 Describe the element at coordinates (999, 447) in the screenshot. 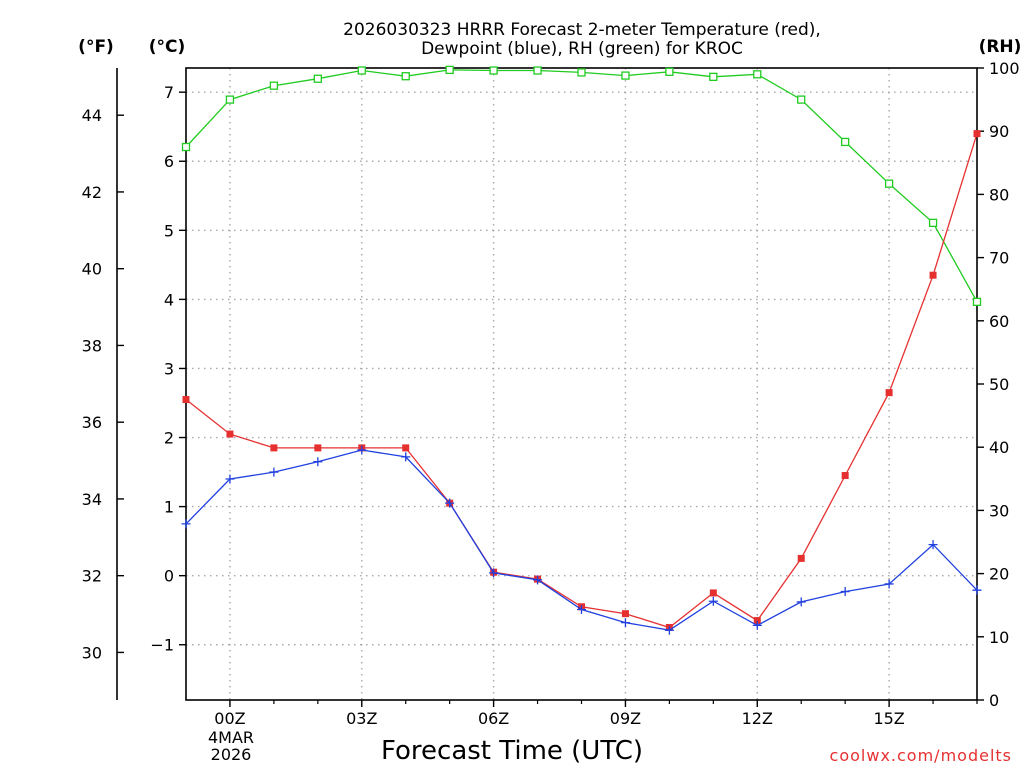

I see `rh-tick-label: 40` at that location.